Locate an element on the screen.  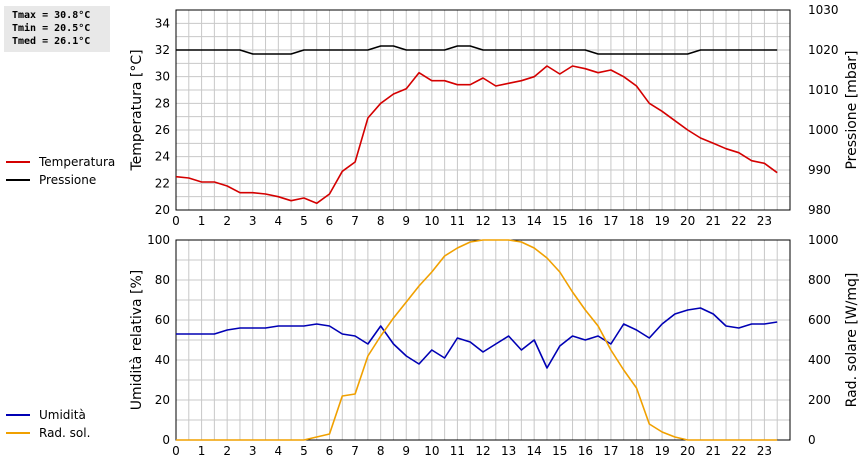
series-line-umidit is located at coordinates (477, 338).